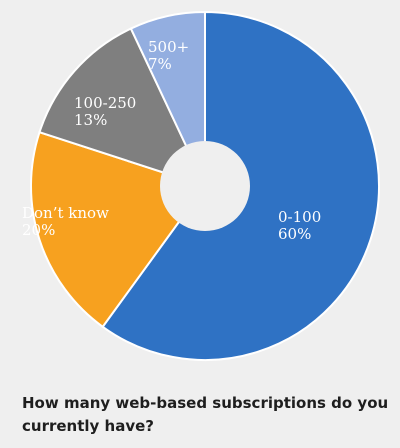  Describe the element at coordinates (105, 103) in the screenshot. I see `slice-label-100-250: 100-250` at that location.